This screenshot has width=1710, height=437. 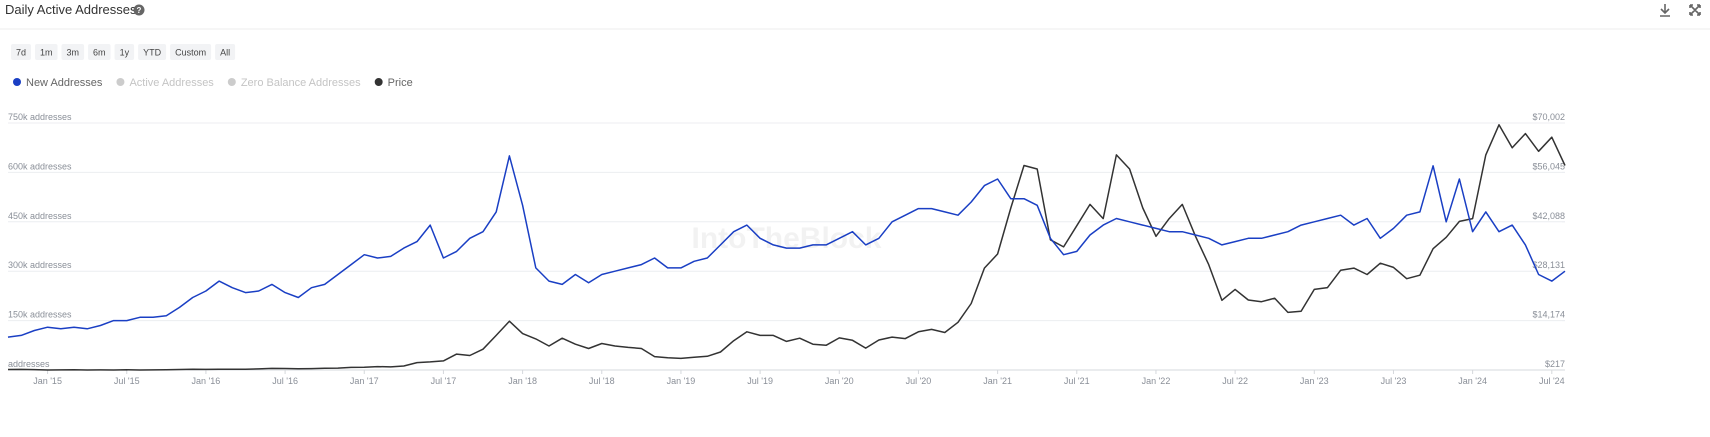 What do you see at coordinates (29, 364) in the screenshot?
I see `y-tick-label: addresses` at bounding box center [29, 364].